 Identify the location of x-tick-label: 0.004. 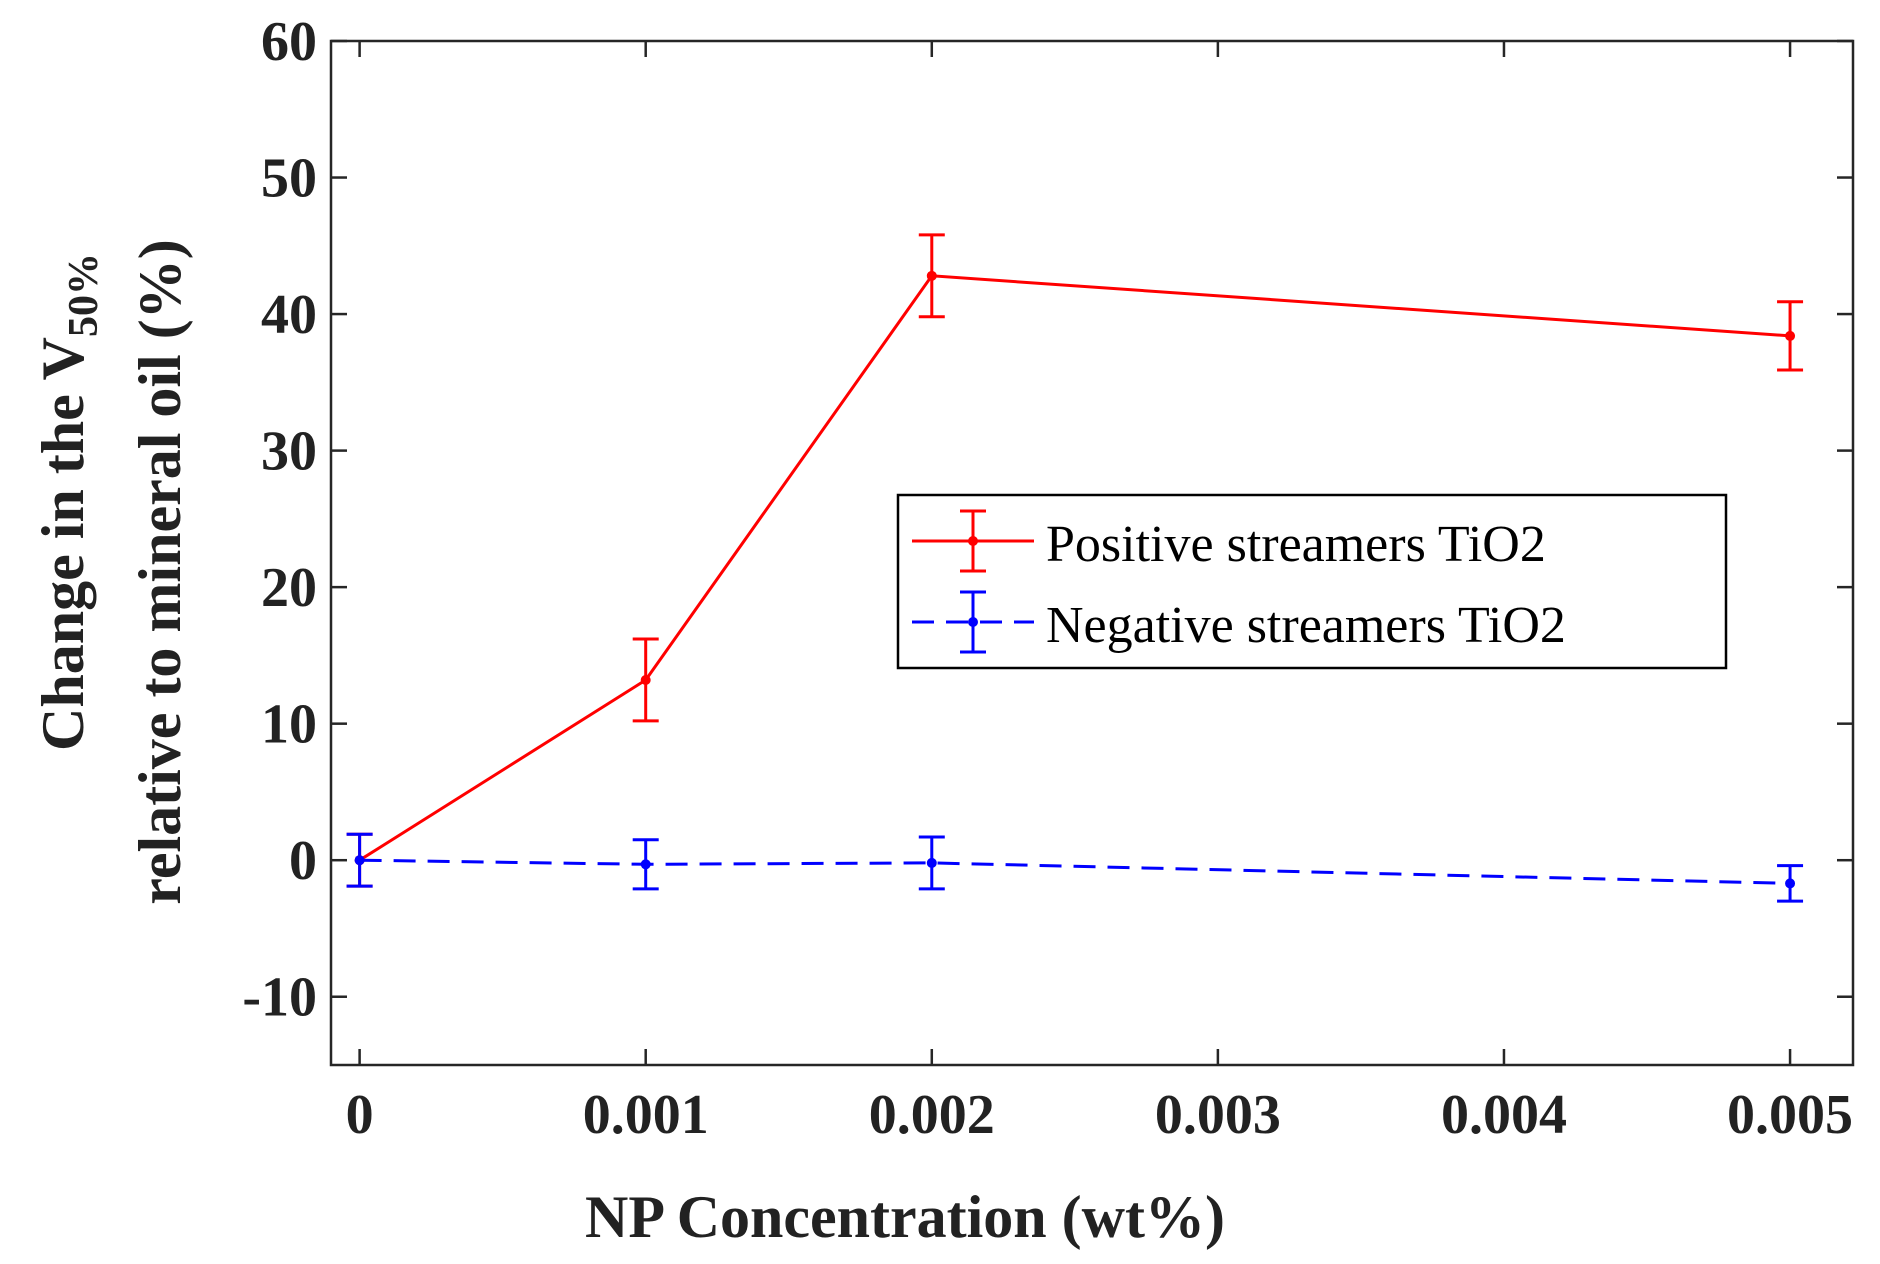
(1504, 1115).